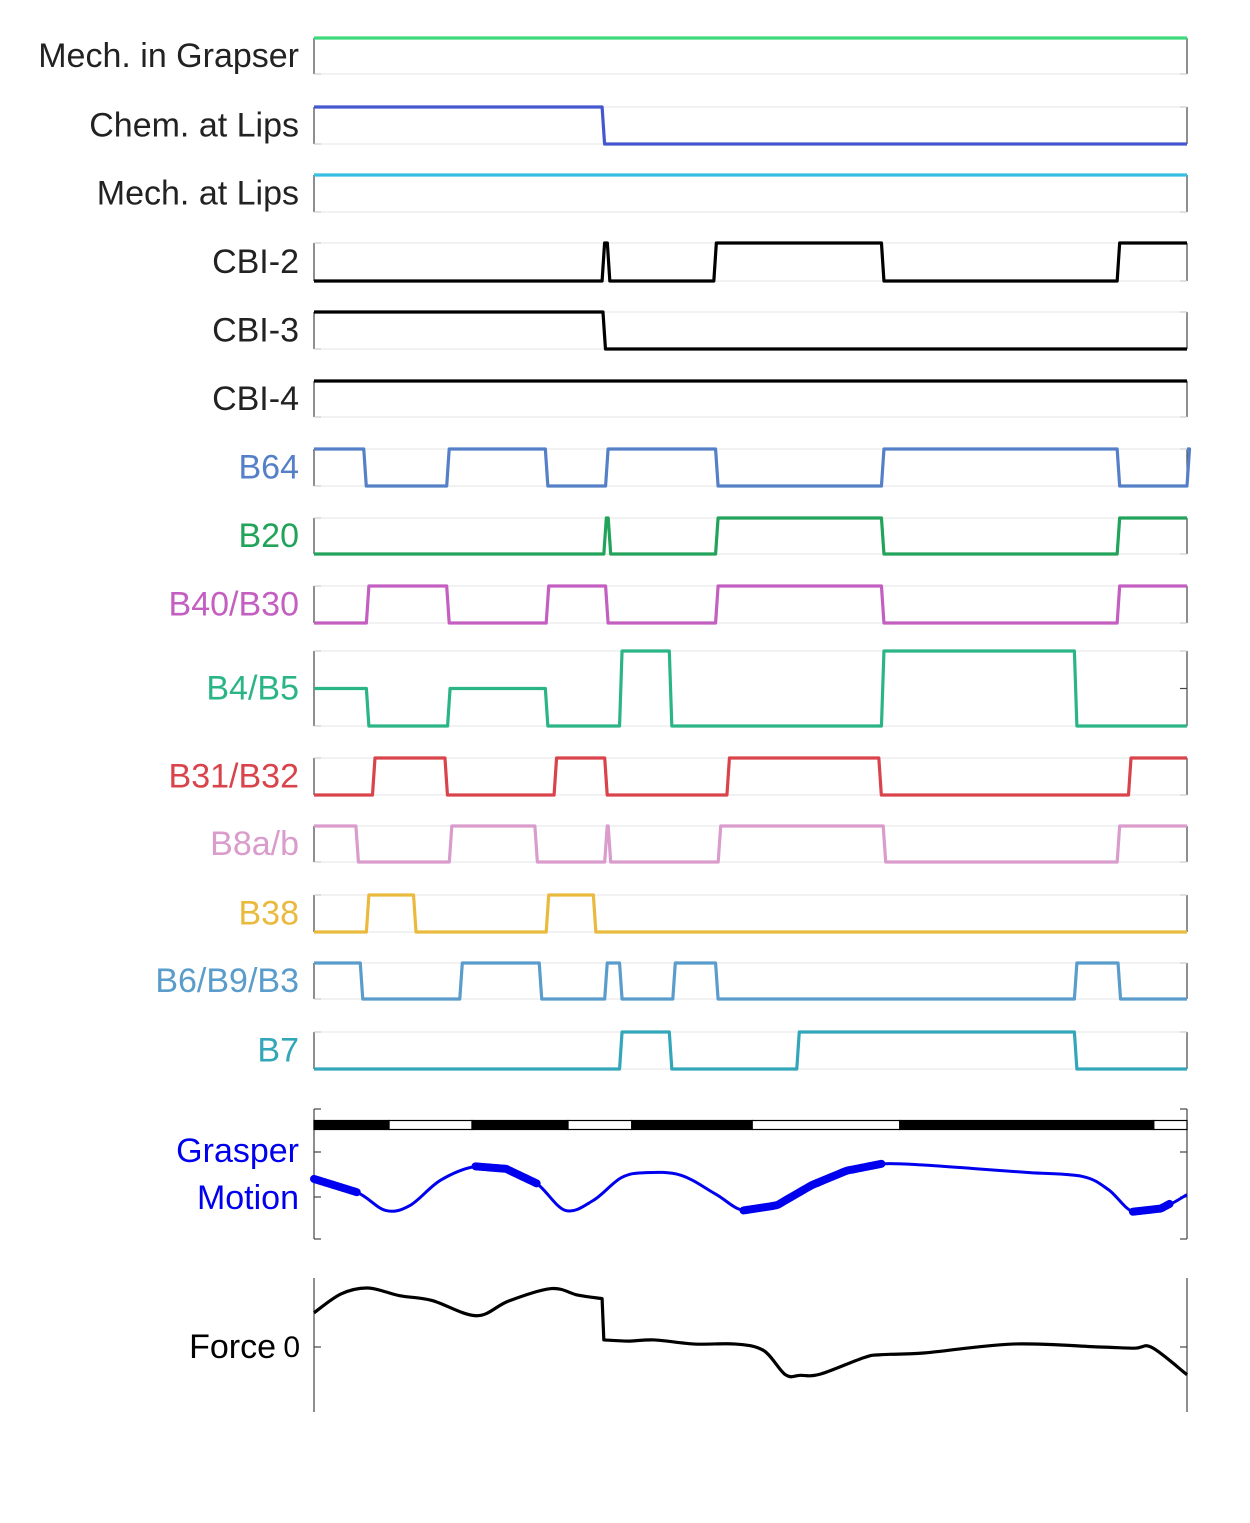 The image size is (1250, 1523). What do you see at coordinates (269, 536) in the screenshot?
I see `series-b20-label: B20` at bounding box center [269, 536].